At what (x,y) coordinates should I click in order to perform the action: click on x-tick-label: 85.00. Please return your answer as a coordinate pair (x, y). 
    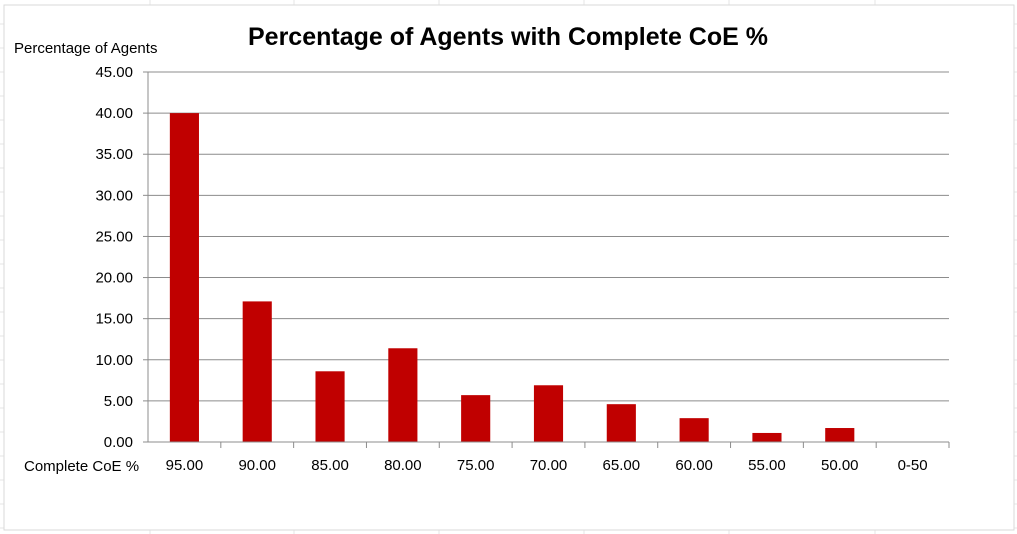
    Looking at the image, I should click on (330, 465).